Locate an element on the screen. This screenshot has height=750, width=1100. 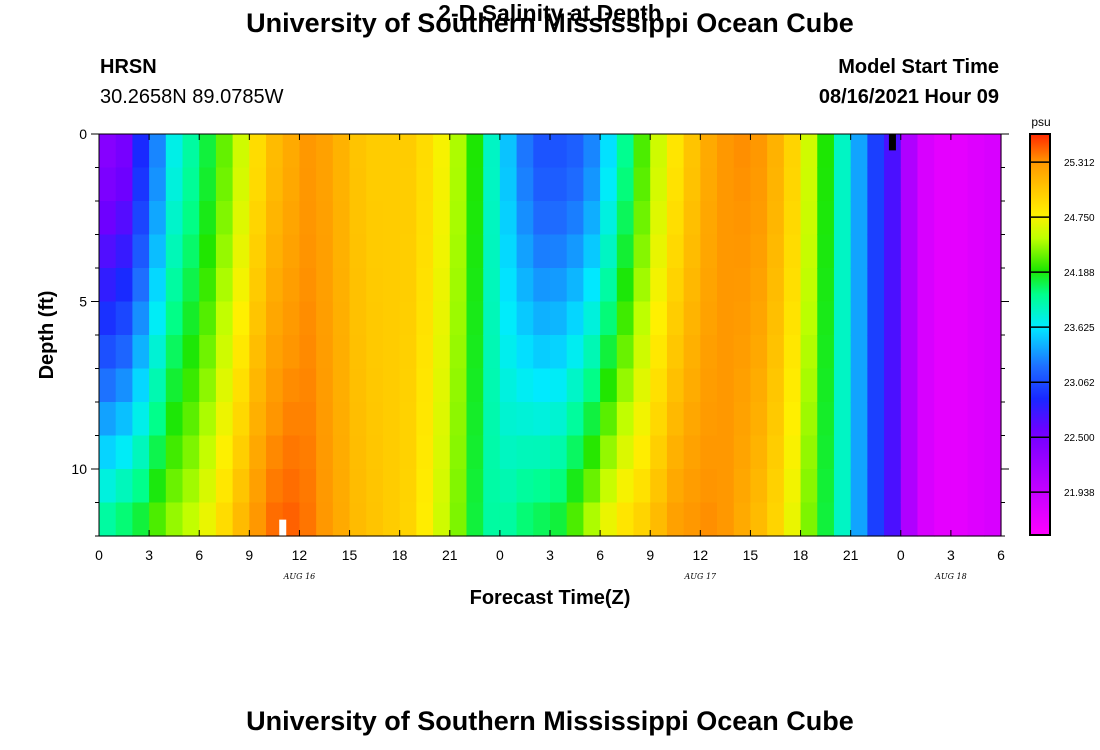
y-tick-label: 5 is located at coordinates (83, 302).